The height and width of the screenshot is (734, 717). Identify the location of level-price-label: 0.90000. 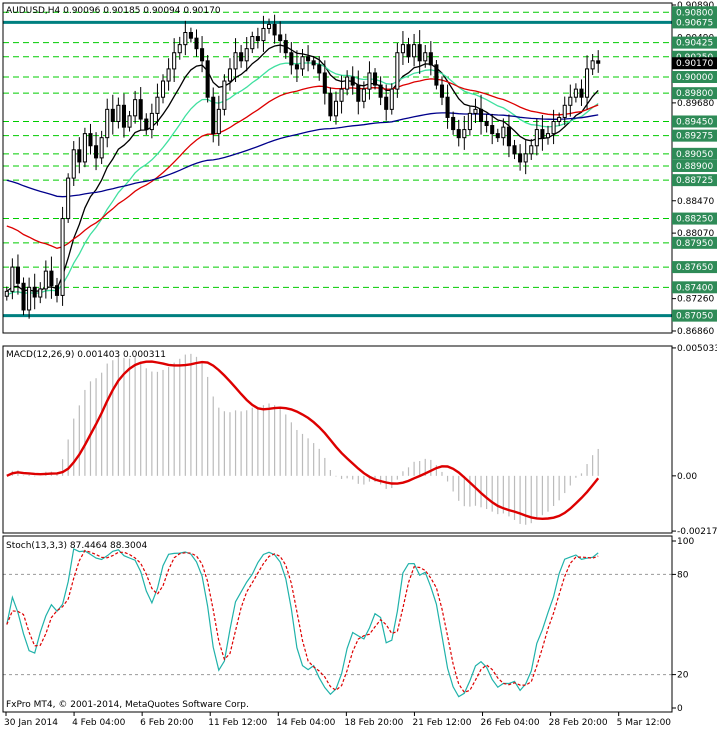
(694, 78).